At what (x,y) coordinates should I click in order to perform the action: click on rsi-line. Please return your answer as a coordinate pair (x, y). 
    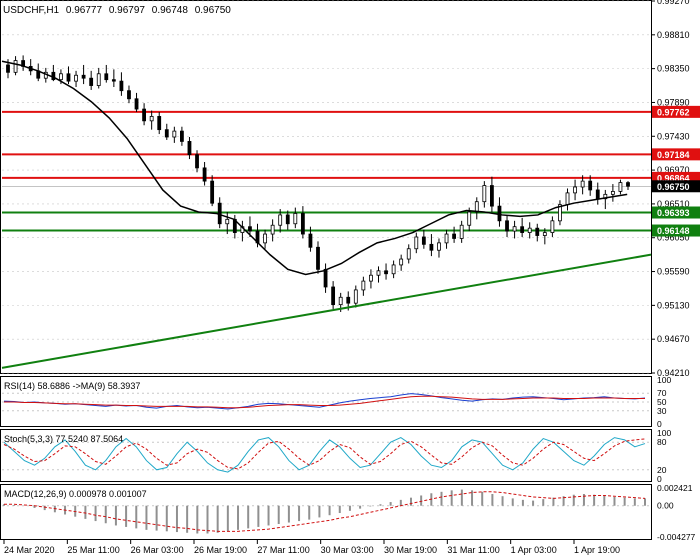
    Looking at the image, I should click on (324, 401).